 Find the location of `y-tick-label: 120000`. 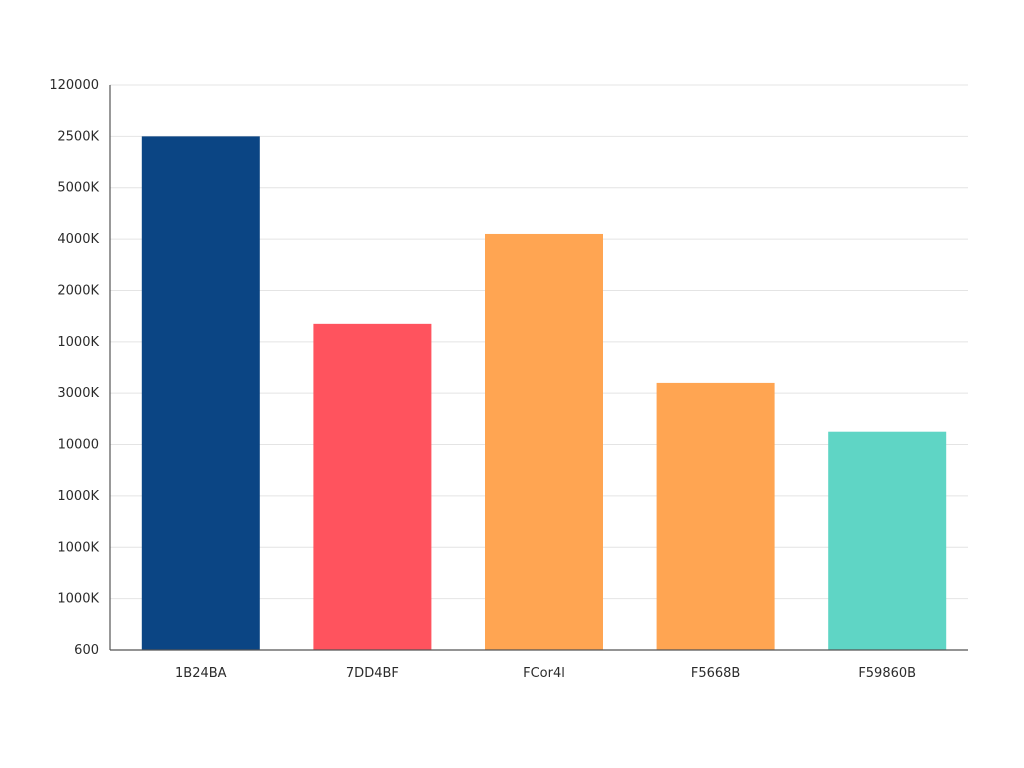

y-tick-label: 120000 is located at coordinates (74, 85).